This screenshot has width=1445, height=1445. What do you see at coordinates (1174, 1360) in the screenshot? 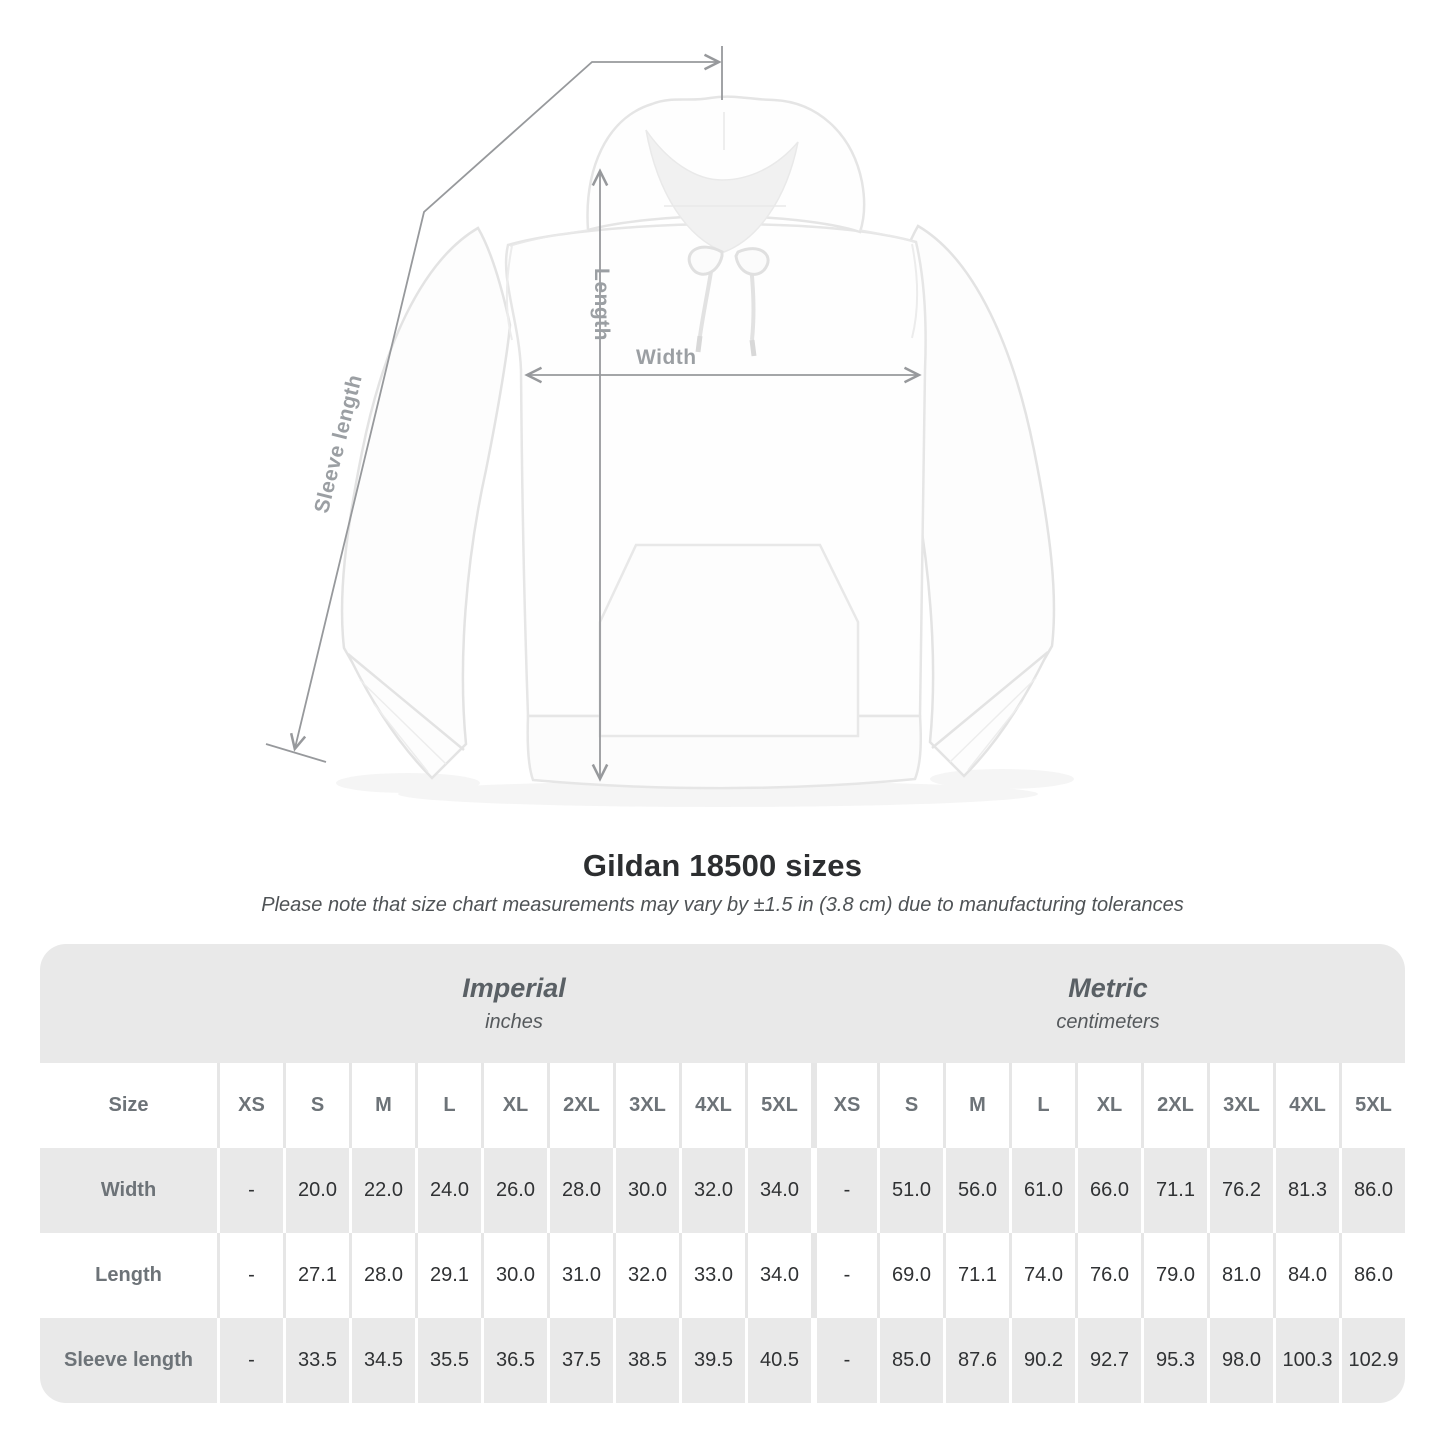
I see `table-cell: 95.3` at bounding box center [1174, 1360].